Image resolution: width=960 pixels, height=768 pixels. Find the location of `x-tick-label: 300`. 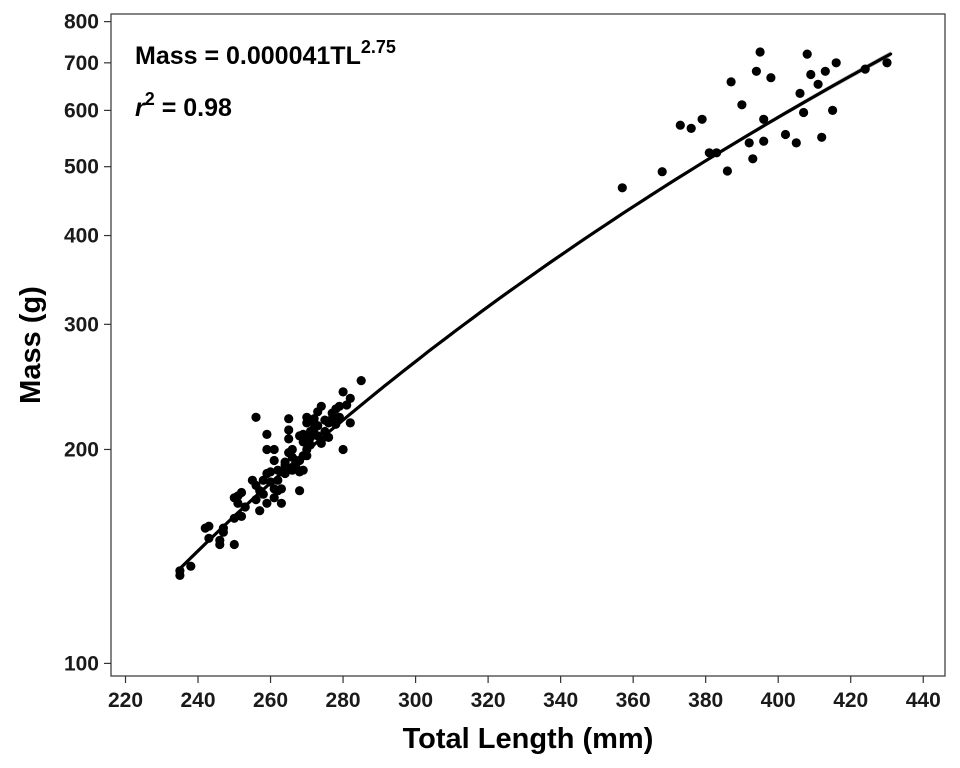

x-tick-label: 300 is located at coordinates (415, 700).